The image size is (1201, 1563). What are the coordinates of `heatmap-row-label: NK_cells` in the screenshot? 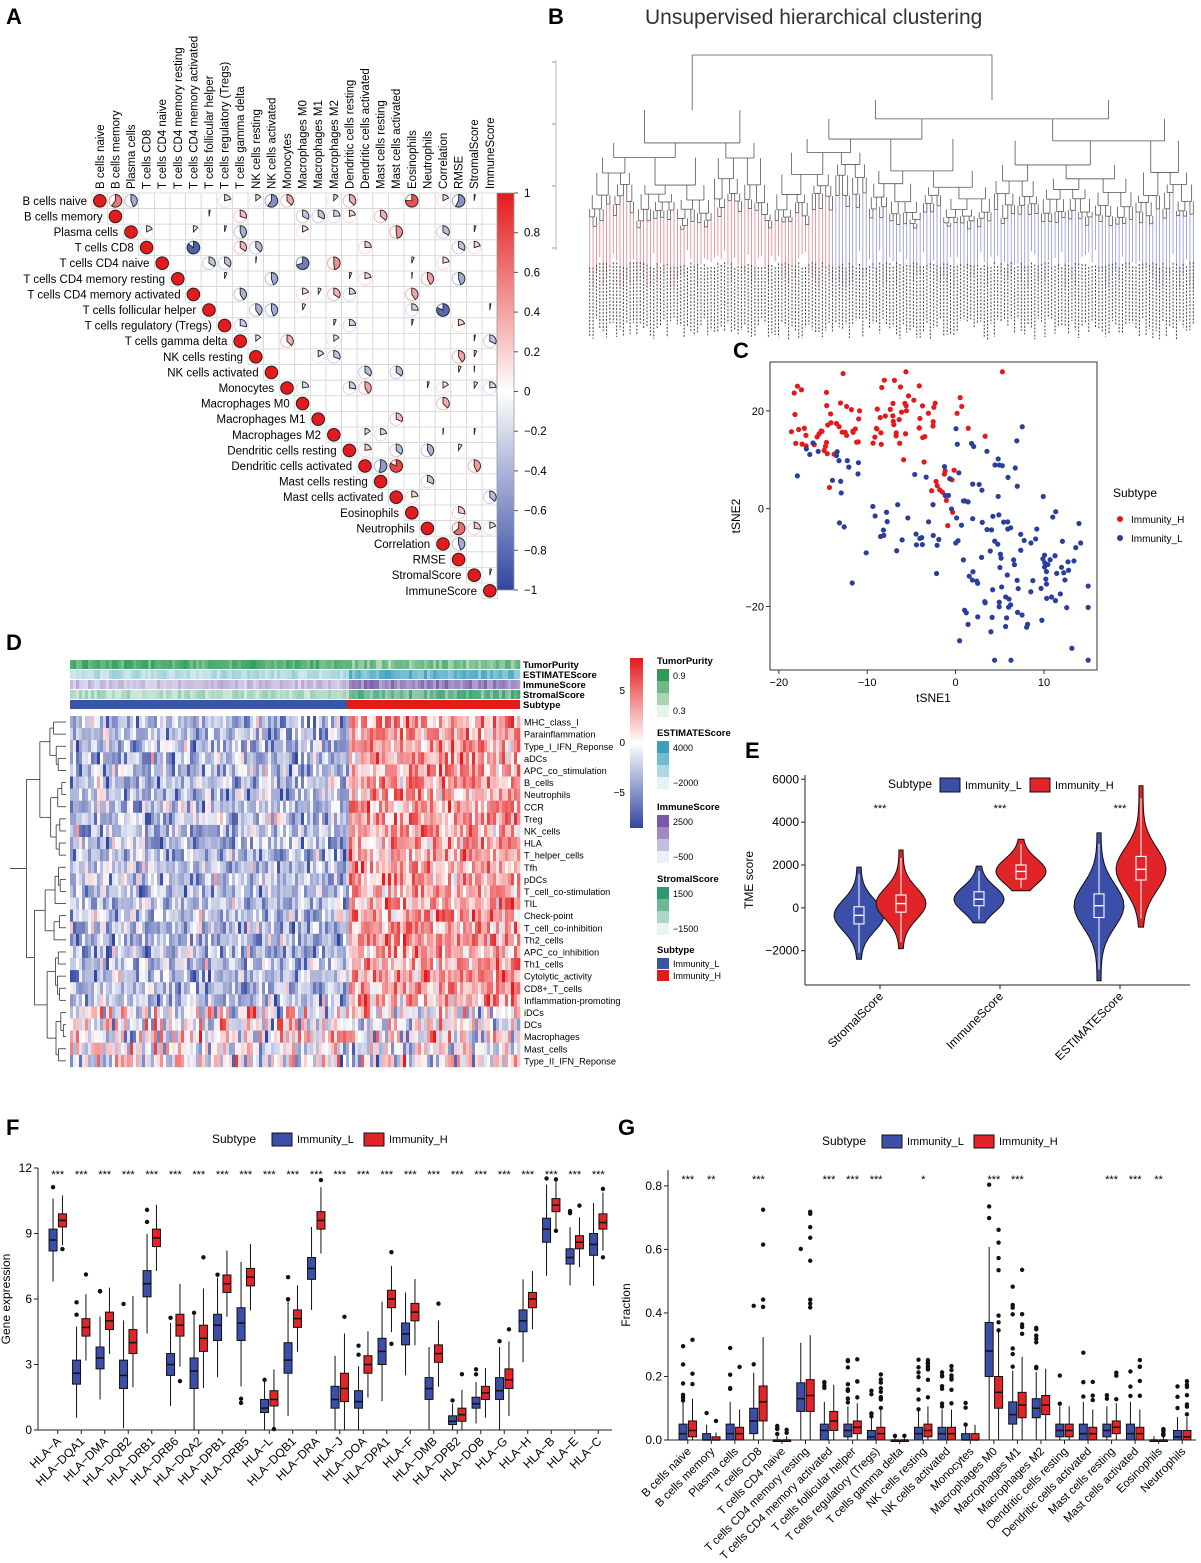 It's located at (542, 832).